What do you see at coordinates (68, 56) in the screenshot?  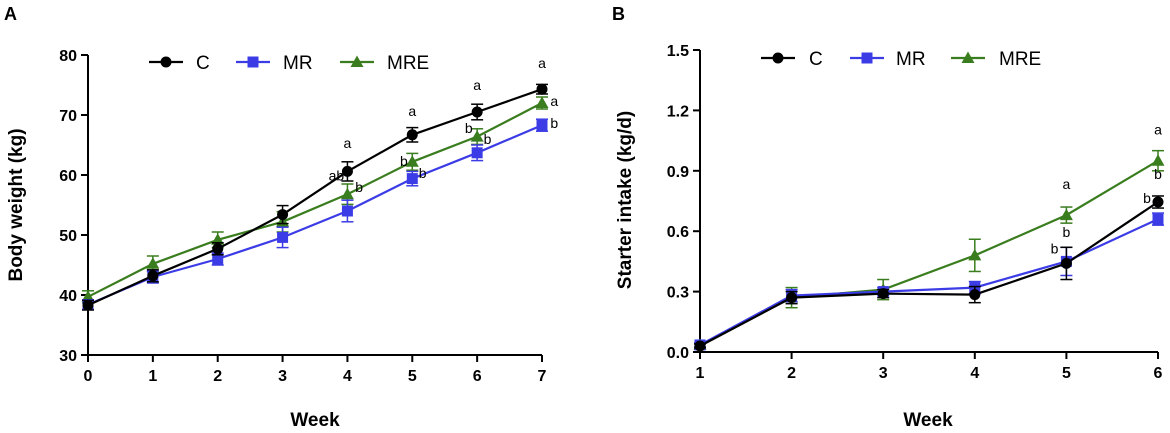 I see `y-tick-label: 80` at bounding box center [68, 56].